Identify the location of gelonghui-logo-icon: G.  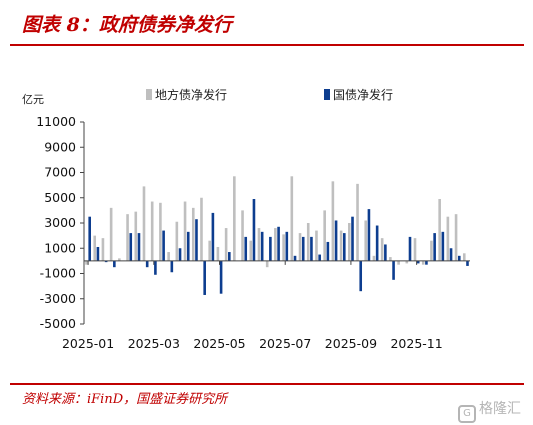
(467, 414).